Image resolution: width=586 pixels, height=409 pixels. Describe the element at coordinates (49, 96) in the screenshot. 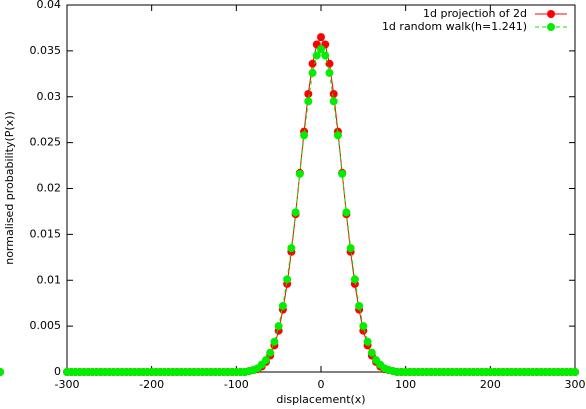

I see `y-tick-label: 0.03` at that location.